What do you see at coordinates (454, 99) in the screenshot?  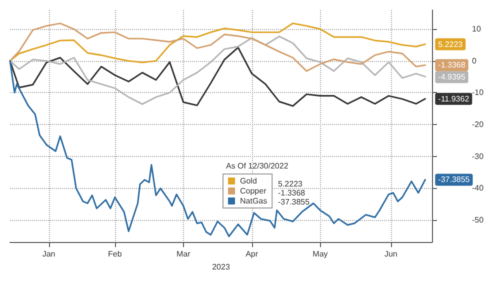 I see `data-label: -11.9362` at bounding box center [454, 99].